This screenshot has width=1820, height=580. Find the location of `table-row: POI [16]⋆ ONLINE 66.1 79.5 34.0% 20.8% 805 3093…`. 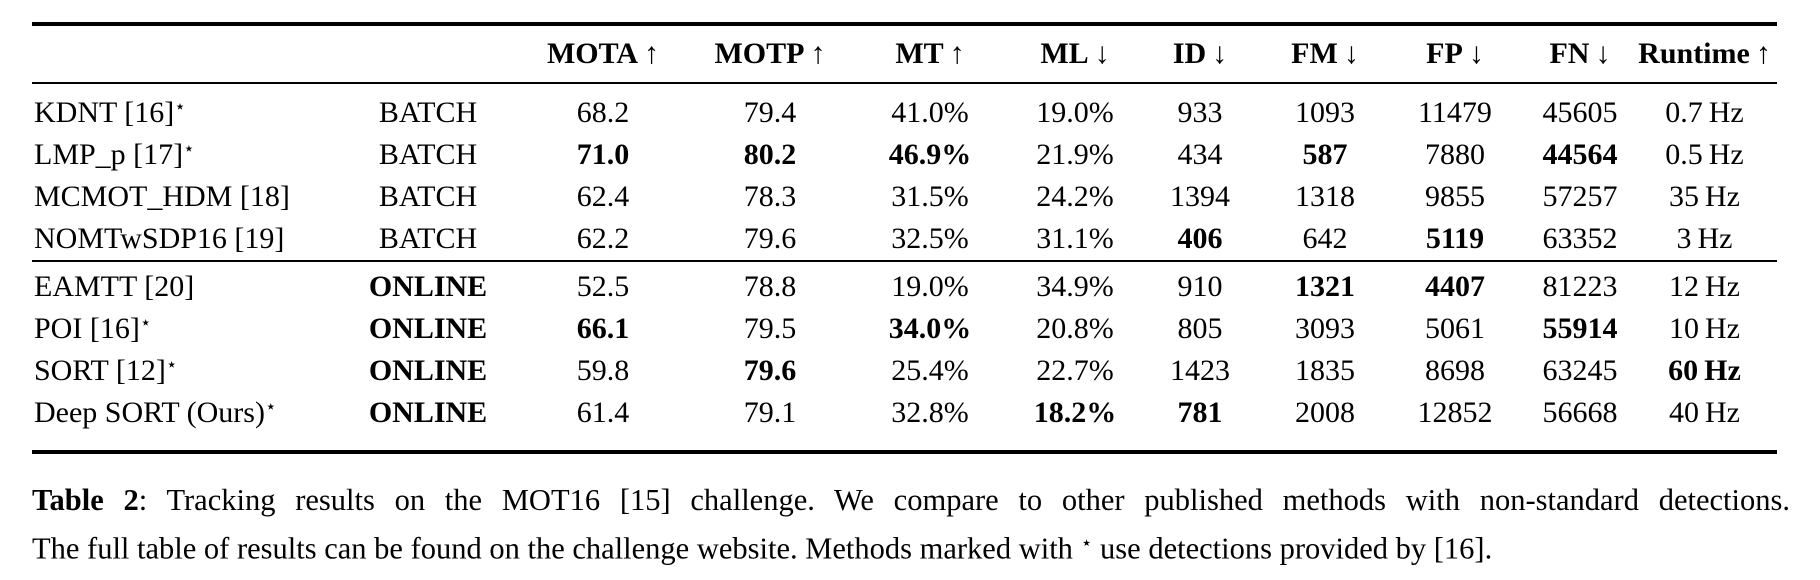

table-row: POI [16]⋆ ONLINE 66.1 79.5 34.0% 20.8% 805 3093… is located at coordinates (904, 329).